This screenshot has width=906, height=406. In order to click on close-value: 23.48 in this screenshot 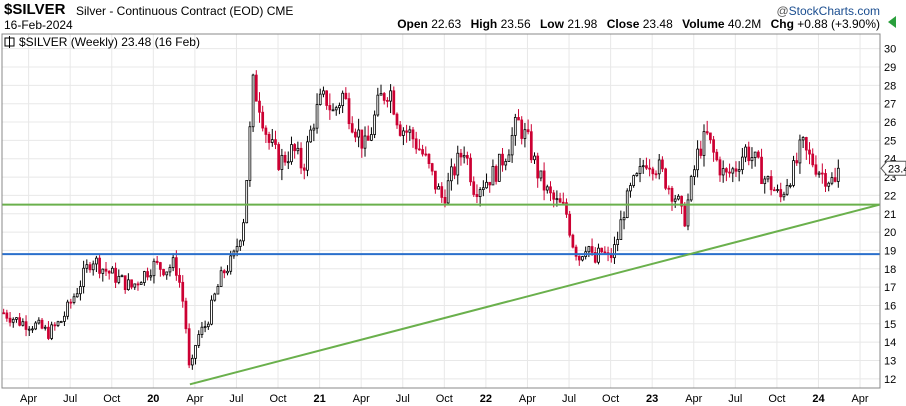, I will do `click(657, 24)`.